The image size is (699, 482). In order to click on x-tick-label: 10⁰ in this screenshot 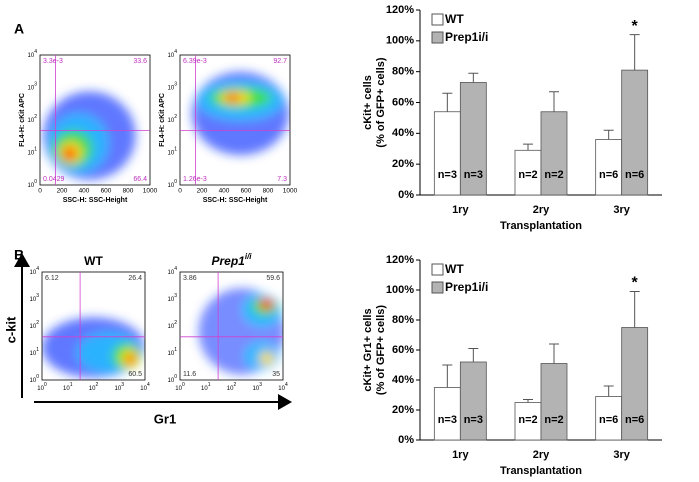, I will do `click(180, 386)`.